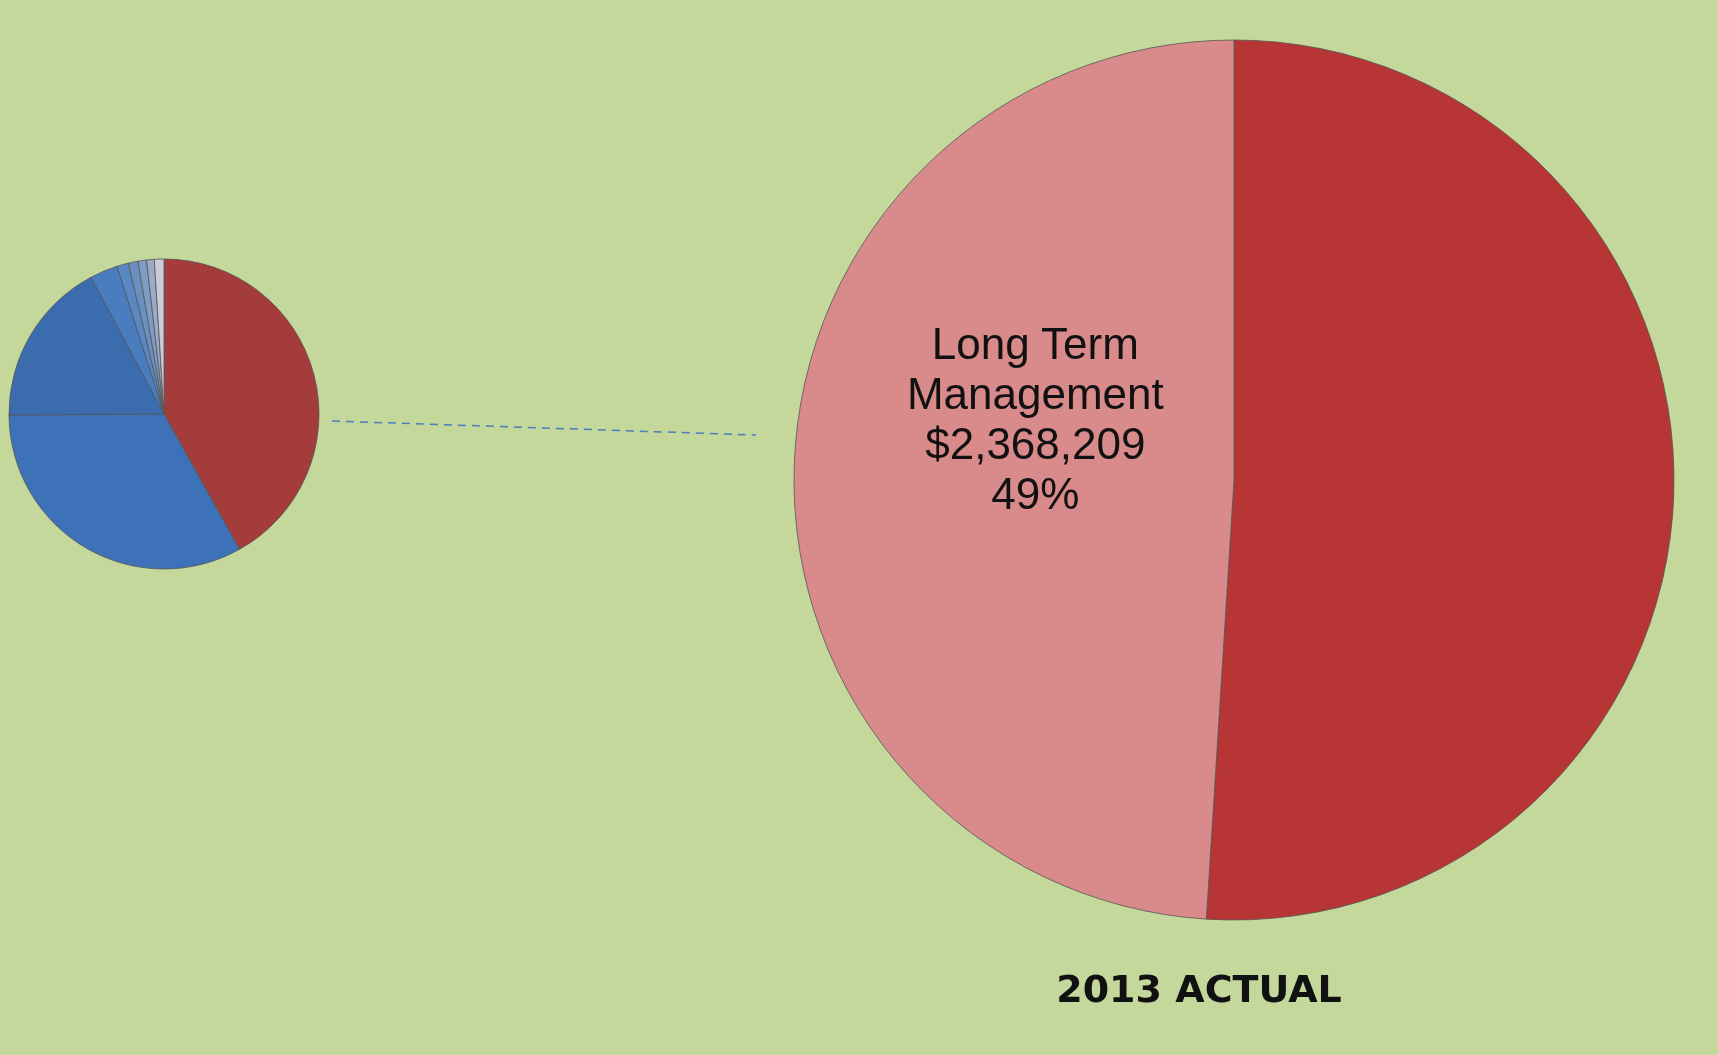 The height and width of the screenshot is (1055, 1718). Describe the element at coordinates (1199, 989) in the screenshot. I see `text: 2013 ACTUAL` at that location.